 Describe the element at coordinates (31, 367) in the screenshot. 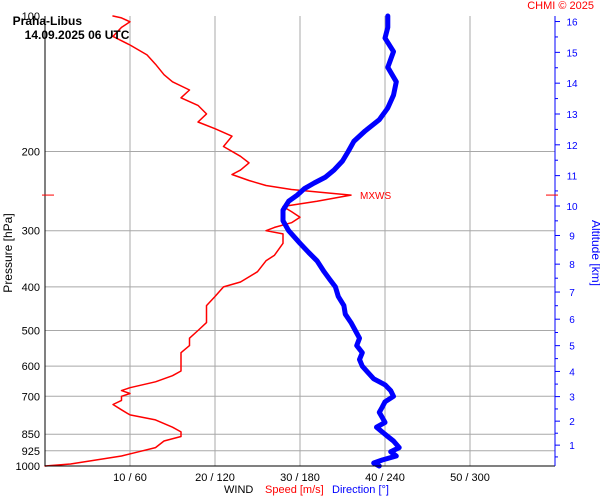

I see `pressure-tick-label: 600` at that location.